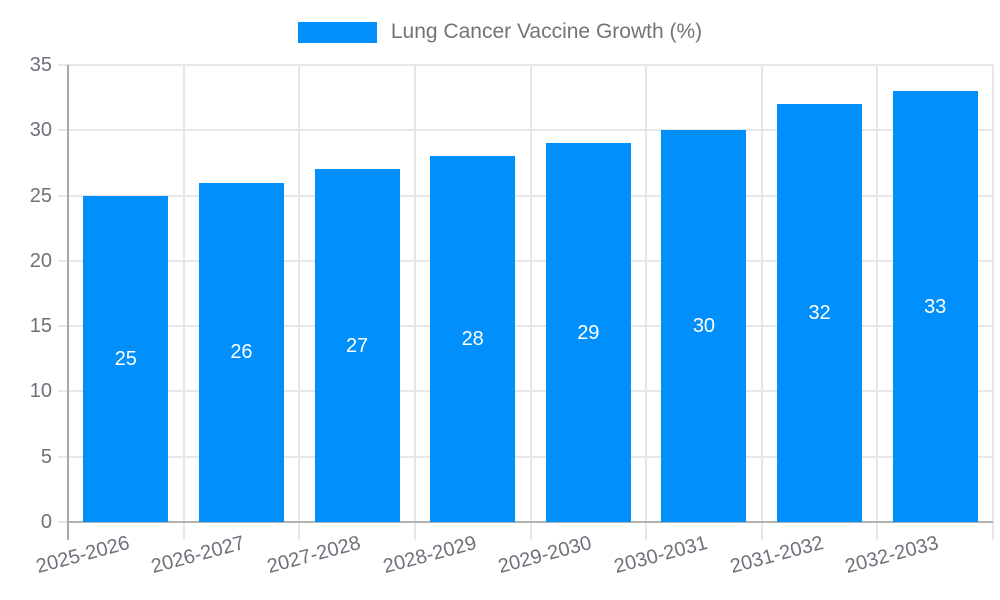 The height and width of the screenshot is (600, 1000). What do you see at coordinates (40, 130) in the screenshot?
I see `y-tick-label: 30` at bounding box center [40, 130].